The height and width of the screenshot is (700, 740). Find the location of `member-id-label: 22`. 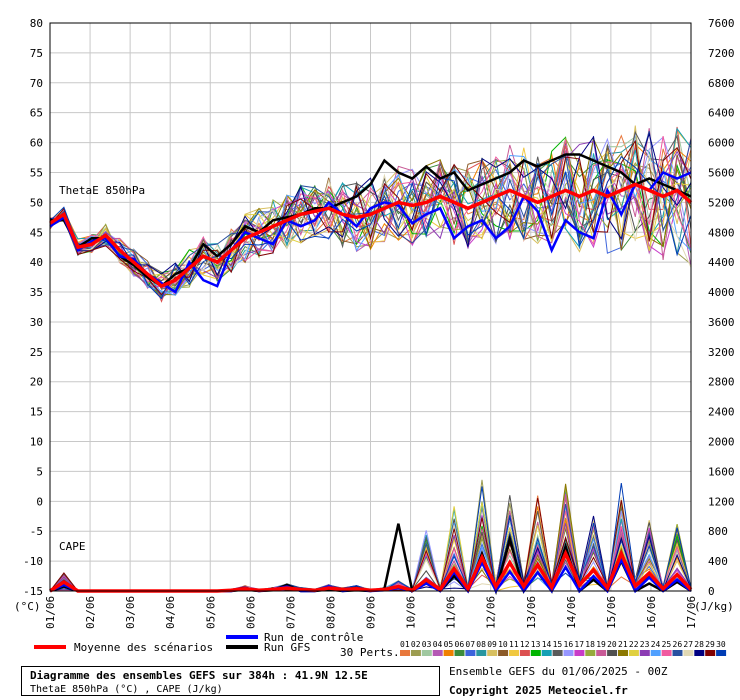

member-id-label: 22 is located at coordinates (634, 644).